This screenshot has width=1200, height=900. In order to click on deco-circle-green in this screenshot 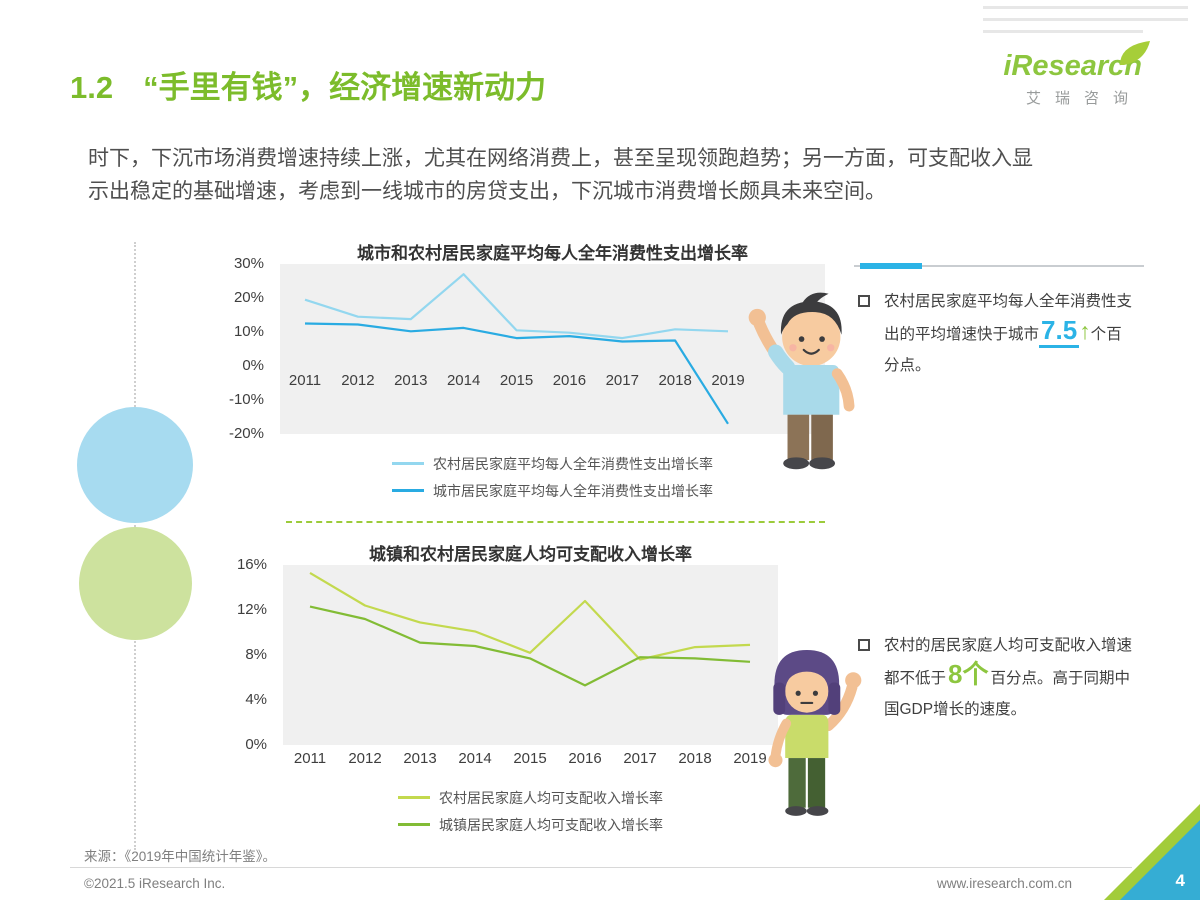, I will do `click(135, 583)`.